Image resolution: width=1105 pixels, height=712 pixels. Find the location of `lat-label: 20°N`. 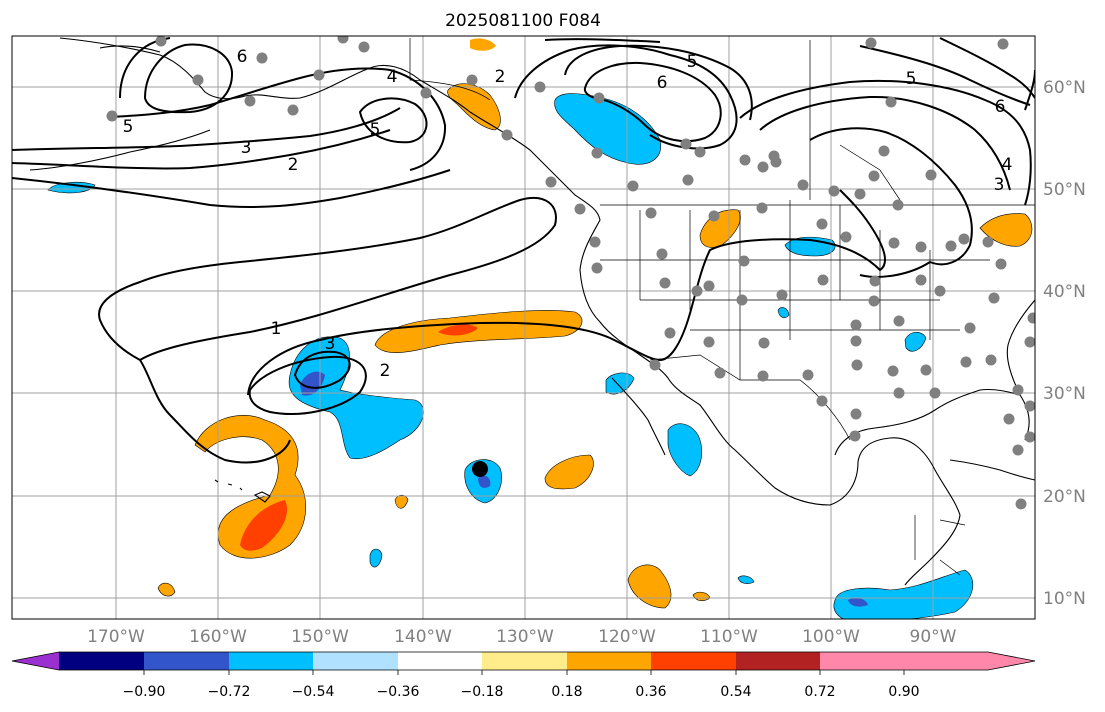

lat-label: 20°N is located at coordinates (1064, 497).